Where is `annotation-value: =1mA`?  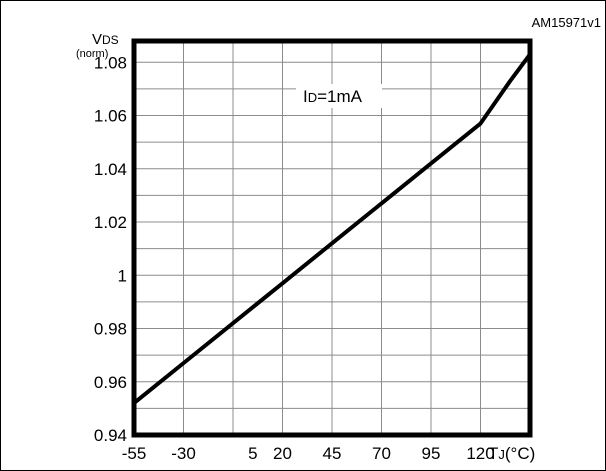
annotation-value: =1mA is located at coordinates (340, 96).